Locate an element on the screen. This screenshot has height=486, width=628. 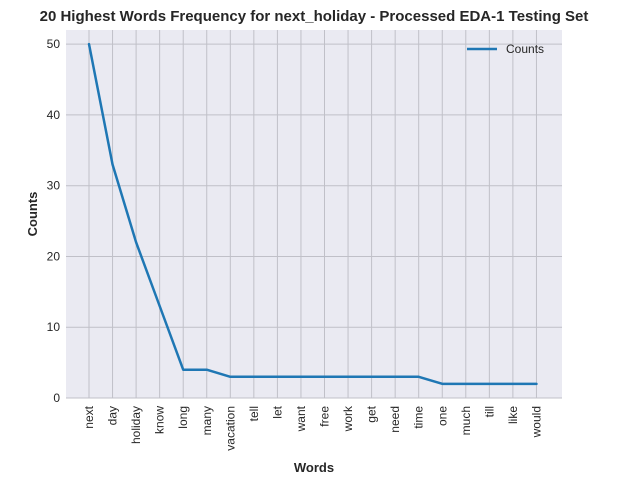
y-tick-label: 40 is located at coordinates (54, 115).